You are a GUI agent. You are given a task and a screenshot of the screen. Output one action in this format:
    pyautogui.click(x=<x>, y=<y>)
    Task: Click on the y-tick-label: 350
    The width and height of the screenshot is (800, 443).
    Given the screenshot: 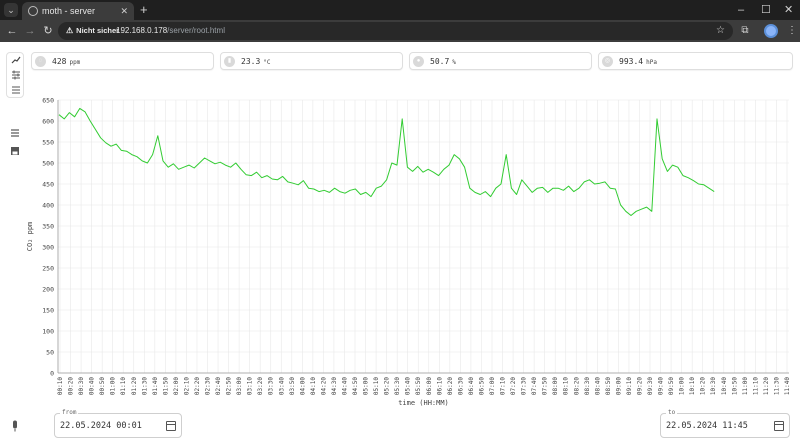 What is the action you would take?
    pyautogui.click(x=48, y=227)
    